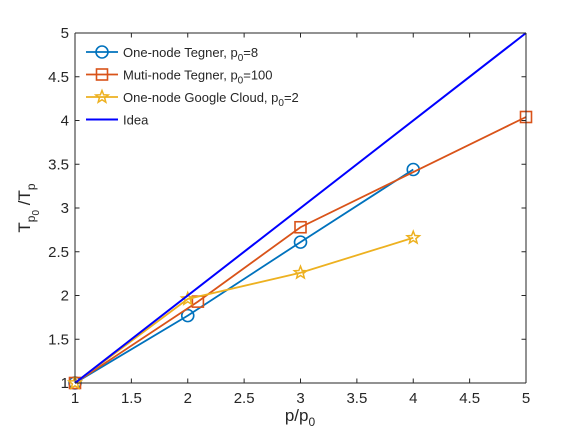 The image size is (581, 436). Describe the element at coordinates (24, 227) in the screenshot. I see `y-axis-label-part: T` at that location.